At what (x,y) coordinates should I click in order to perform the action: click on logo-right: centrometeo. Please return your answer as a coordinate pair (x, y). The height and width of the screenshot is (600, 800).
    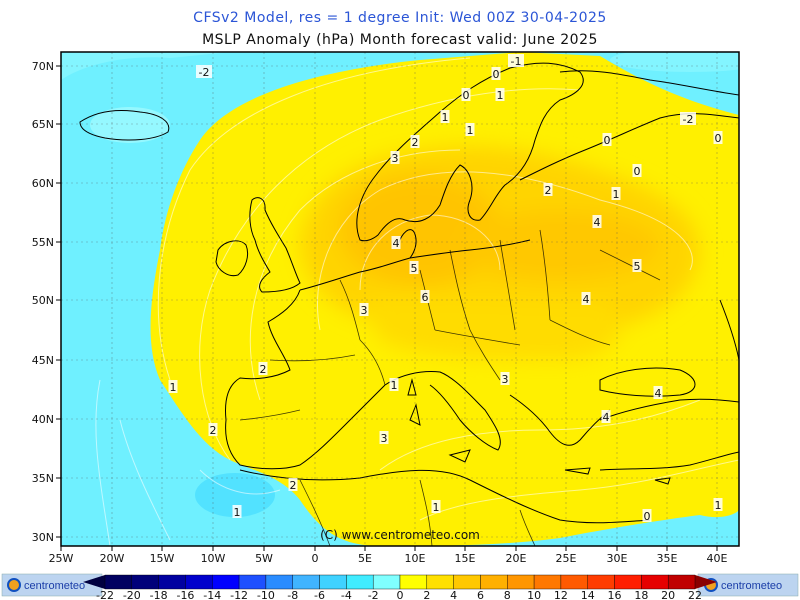
    Looking at the image, I should click on (751, 586).